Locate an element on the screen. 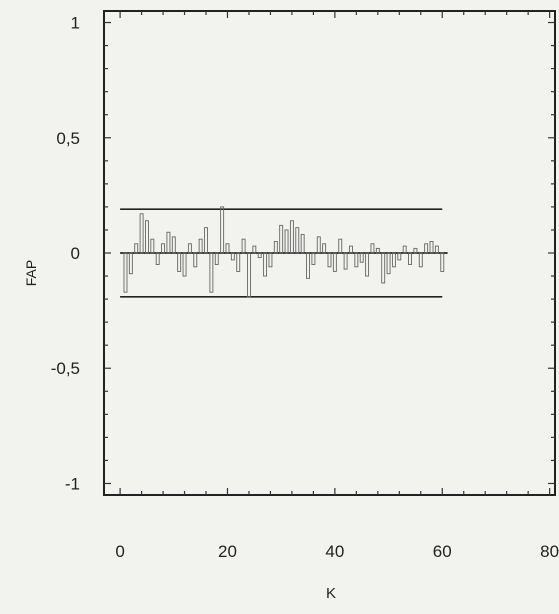 The height and width of the screenshot is (614, 559). y-tick-label: 1 is located at coordinates (75, 23).